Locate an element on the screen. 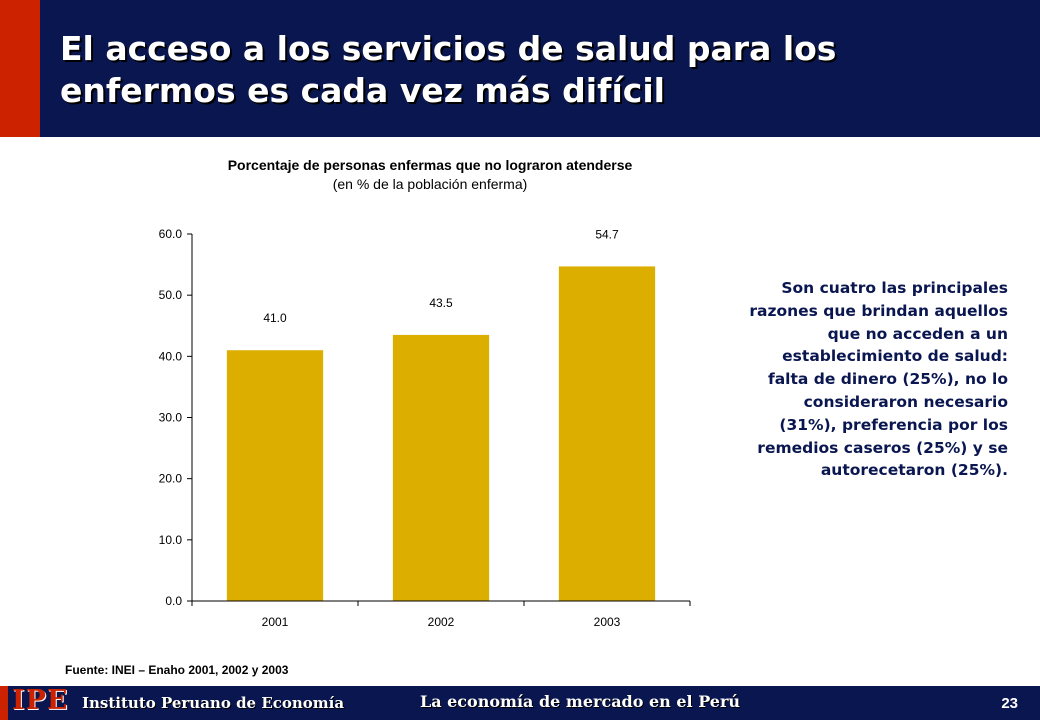 This screenshot has height=720, width=1040. value-label-2003: 54.7 is located at coordinates (607, 234).